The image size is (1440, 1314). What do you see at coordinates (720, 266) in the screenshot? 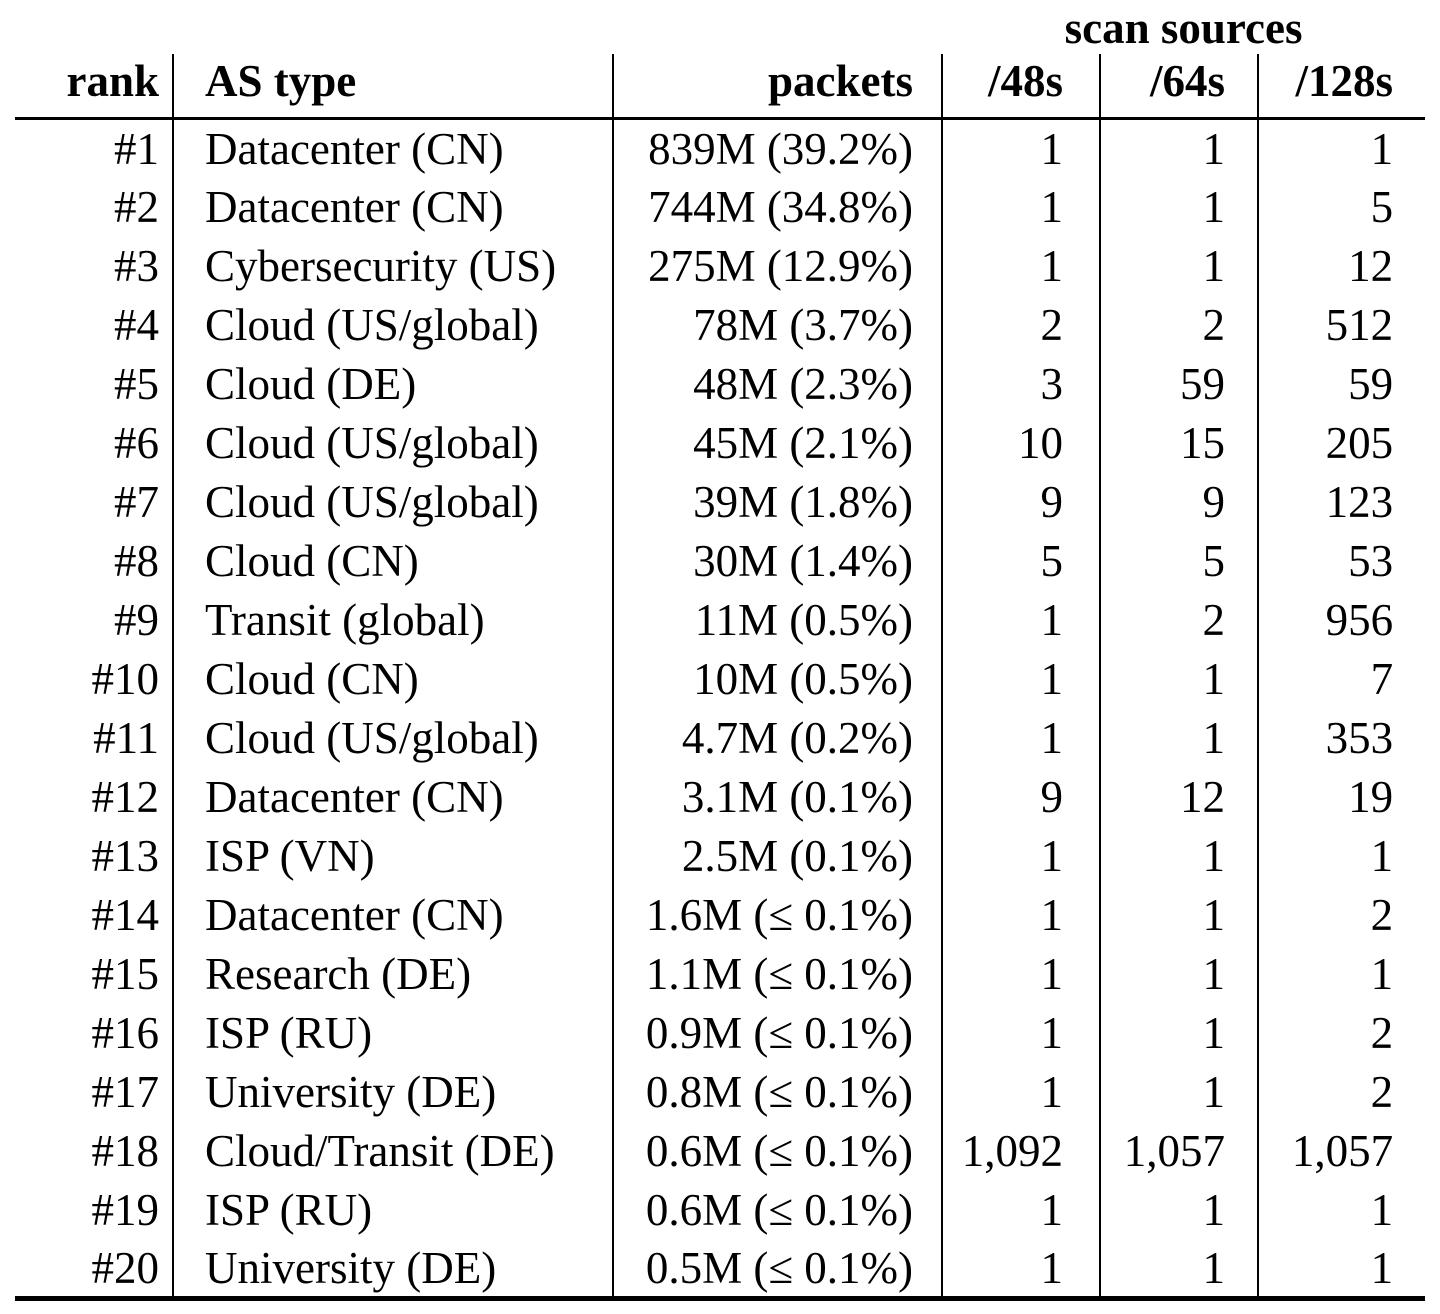
I see `table-row: #3 Cybersecurity (US) 275M (12.9%) 1 1 12` at bounding box center [720, 266].